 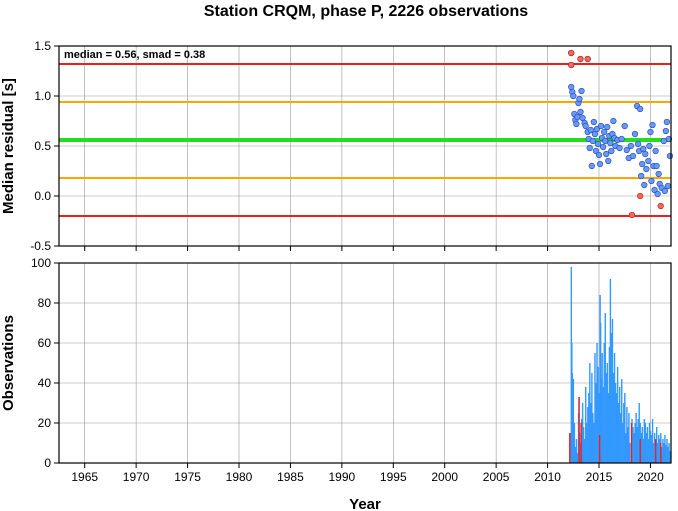 I want to click on x-tick-label: 2010, so click(x=547, y=477).